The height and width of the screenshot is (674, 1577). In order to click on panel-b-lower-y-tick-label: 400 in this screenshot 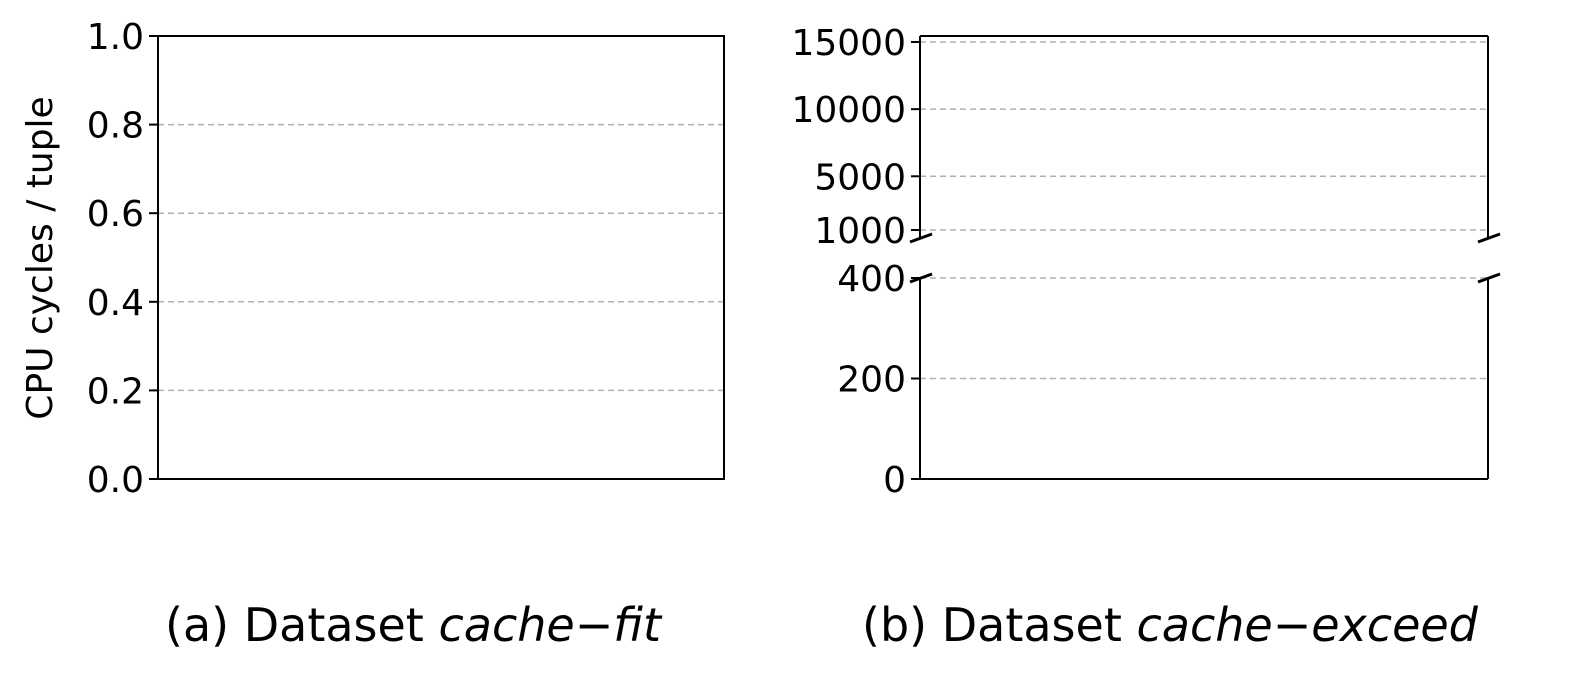, I will do `click(871, 279)`.